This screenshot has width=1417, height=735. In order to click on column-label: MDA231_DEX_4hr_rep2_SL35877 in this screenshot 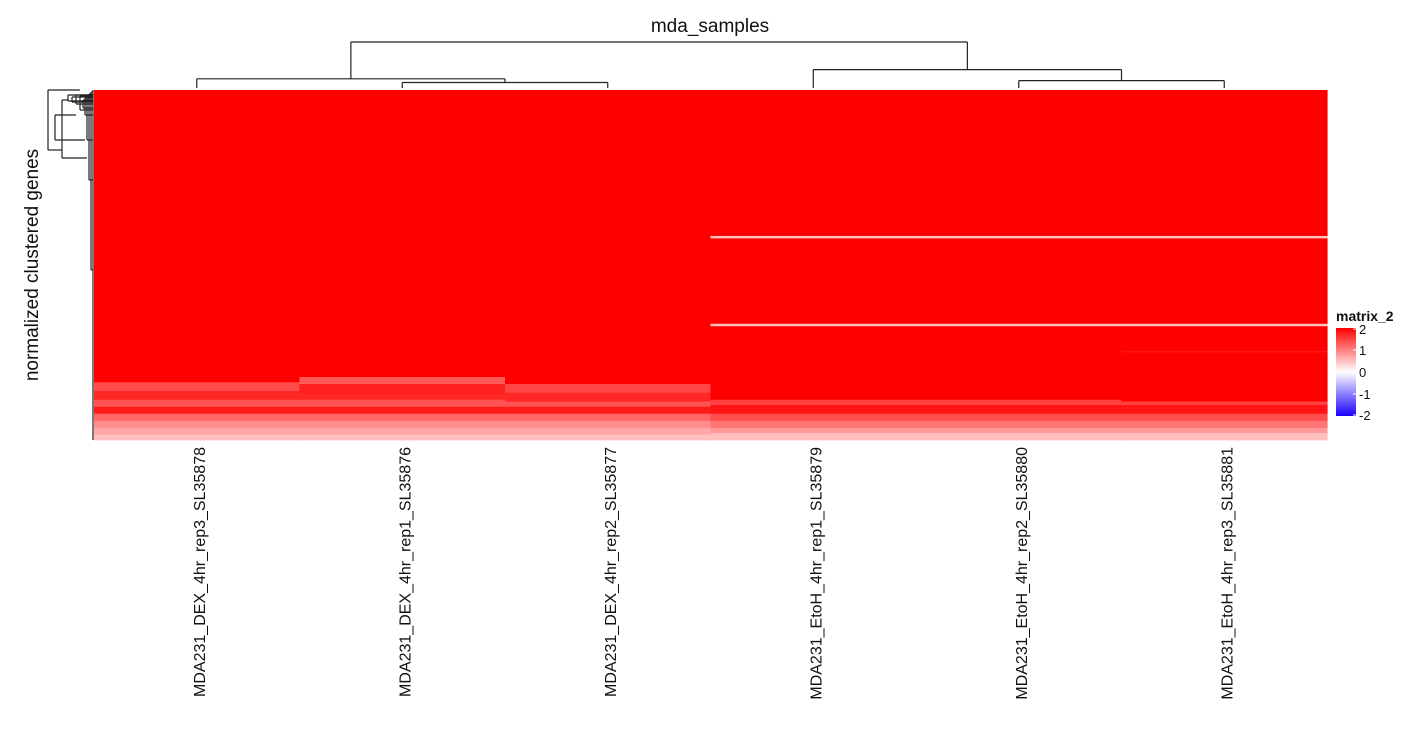, I will do `click(611, 572)`.